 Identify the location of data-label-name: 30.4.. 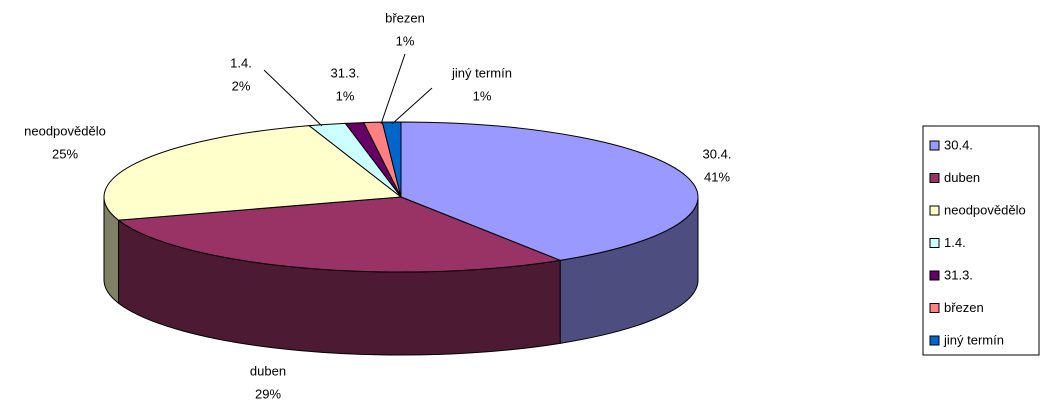
(717, 153).